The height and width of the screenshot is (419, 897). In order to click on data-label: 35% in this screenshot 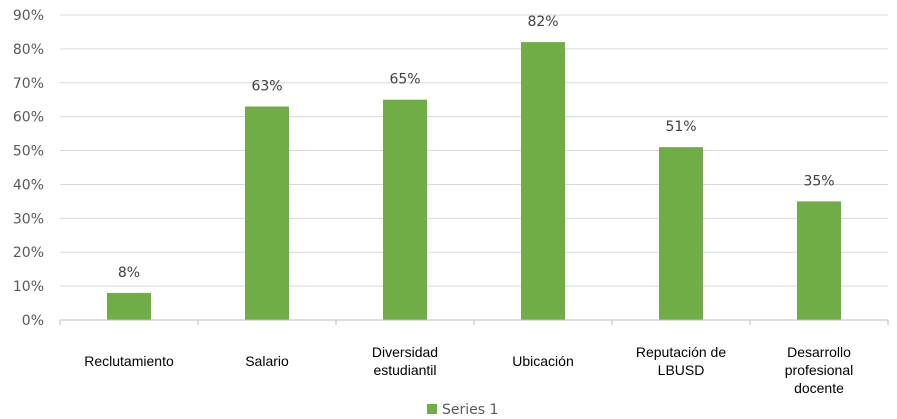, I will do `click(818, 181)`.